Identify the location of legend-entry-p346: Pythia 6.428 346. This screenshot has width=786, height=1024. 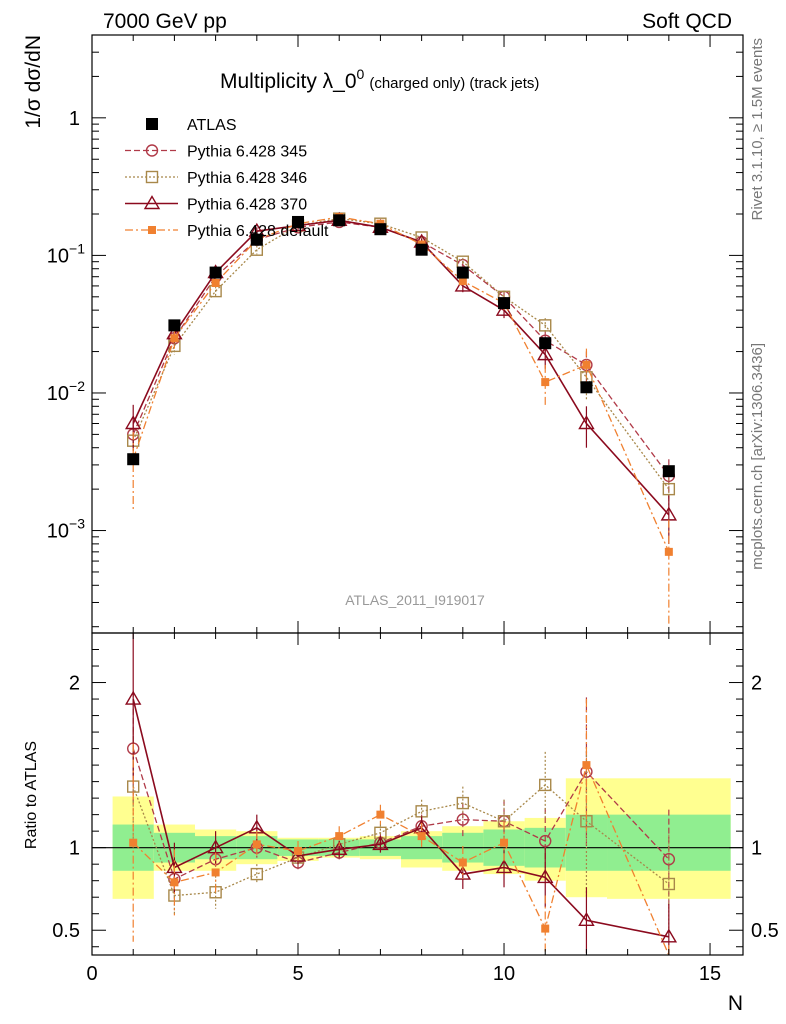
(216, 178).